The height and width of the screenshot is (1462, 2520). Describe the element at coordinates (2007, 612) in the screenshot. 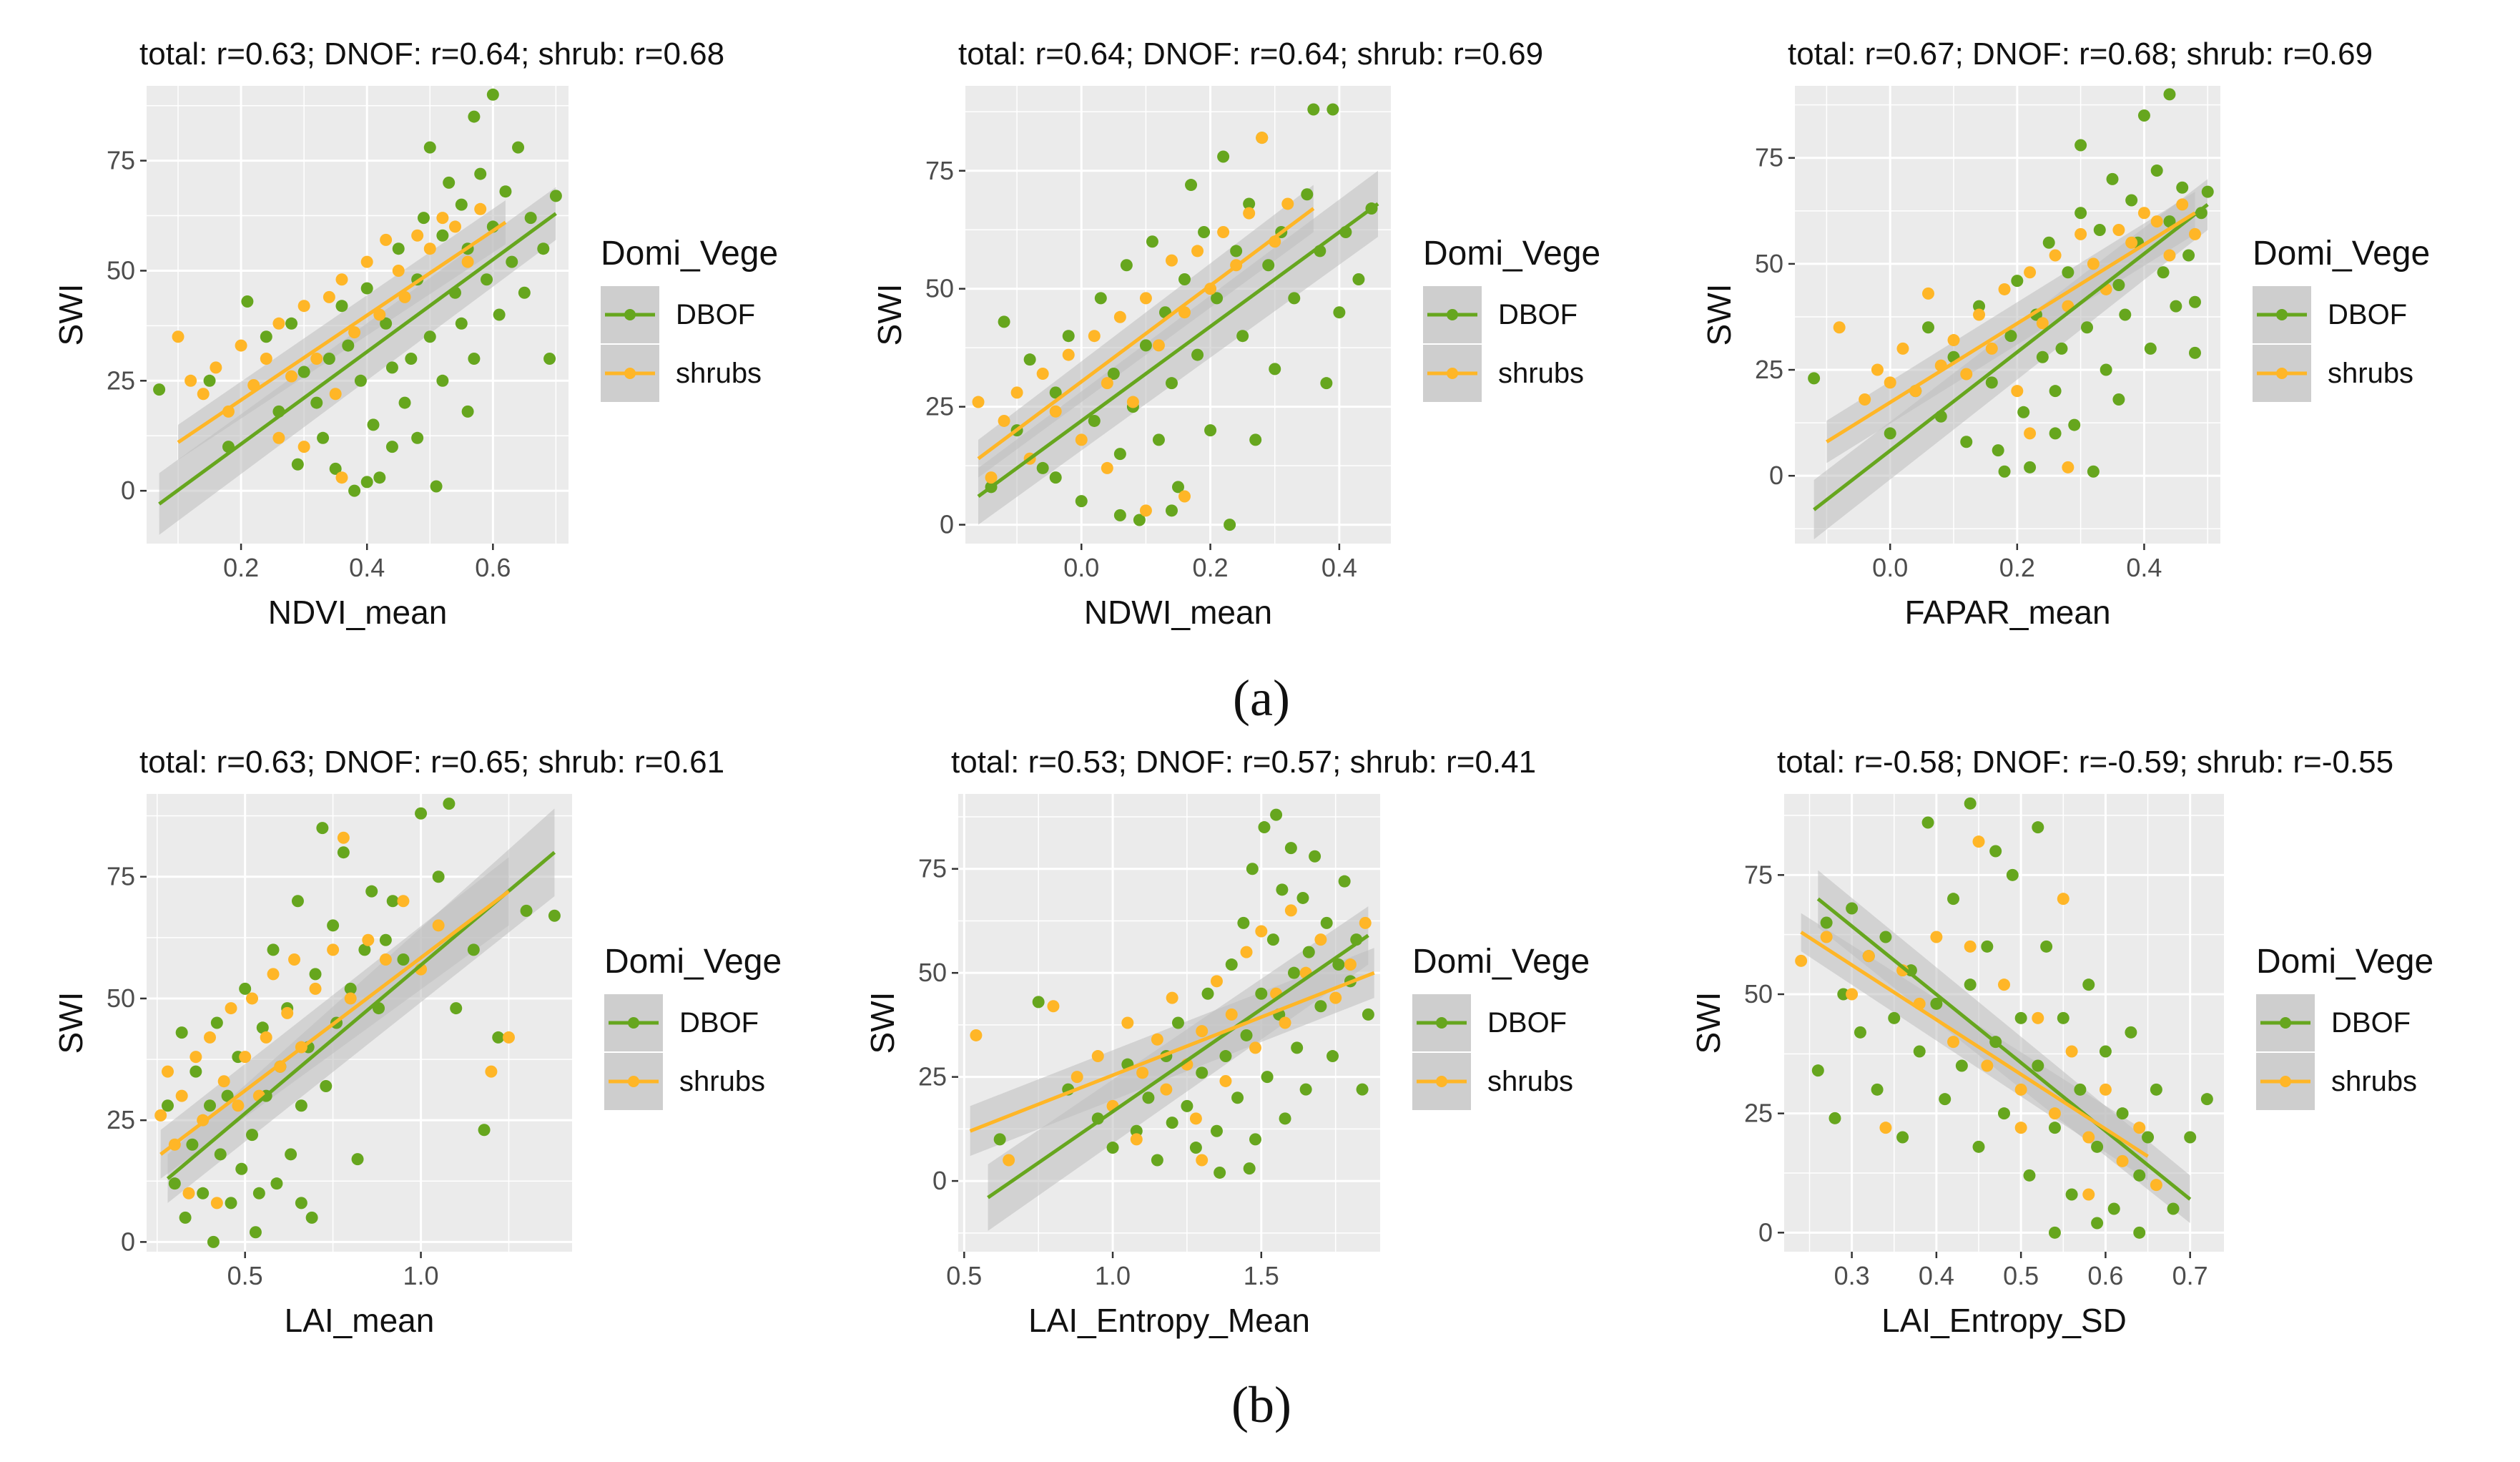

I see `x-axis-label: FAPAR_mean` at that location.